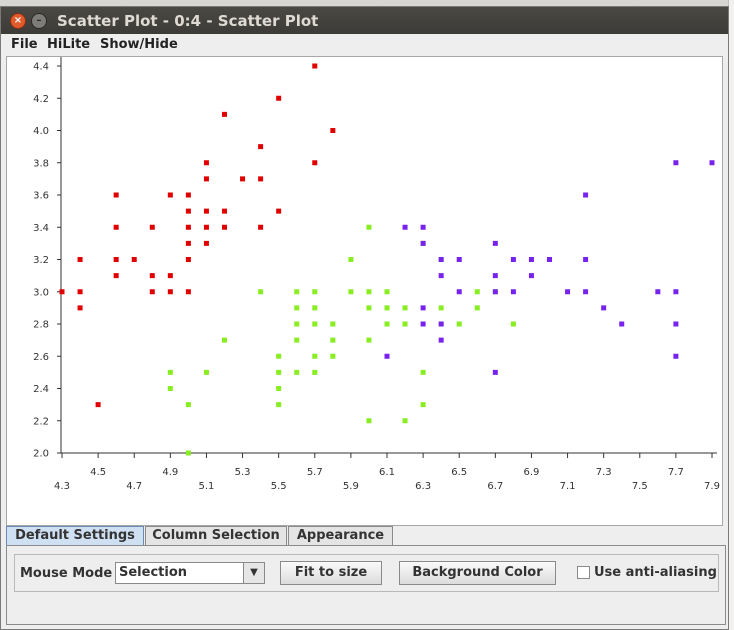 The image size is (734, 630). I want to click on tab-appearance: Appearance, so click(340, 535).